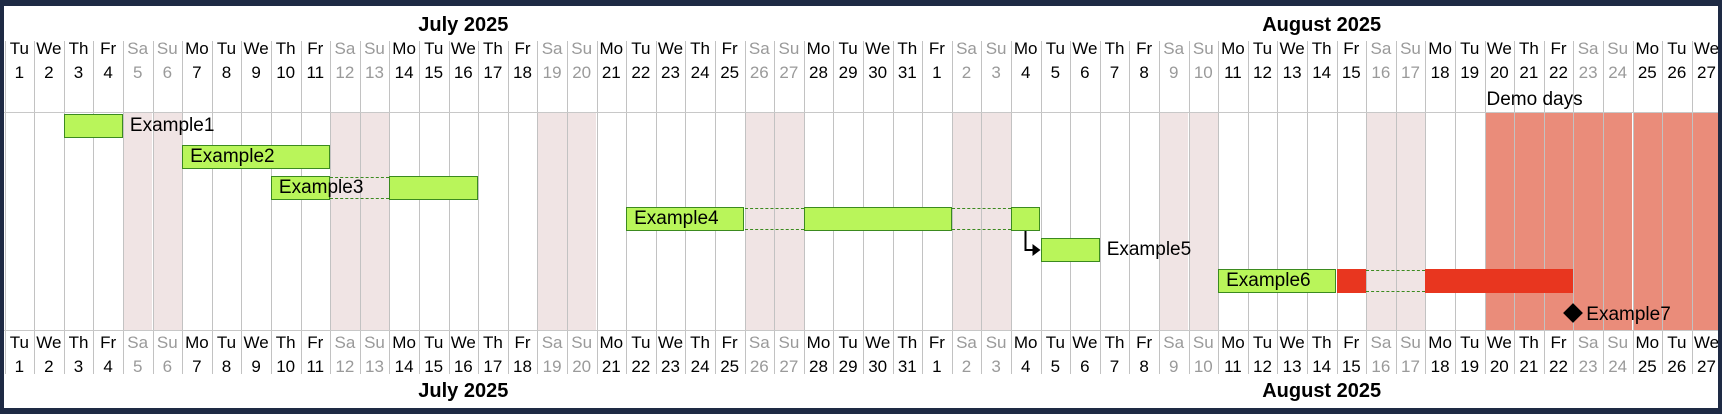  I want to click on day-number-label: 9, so click(256, 366).